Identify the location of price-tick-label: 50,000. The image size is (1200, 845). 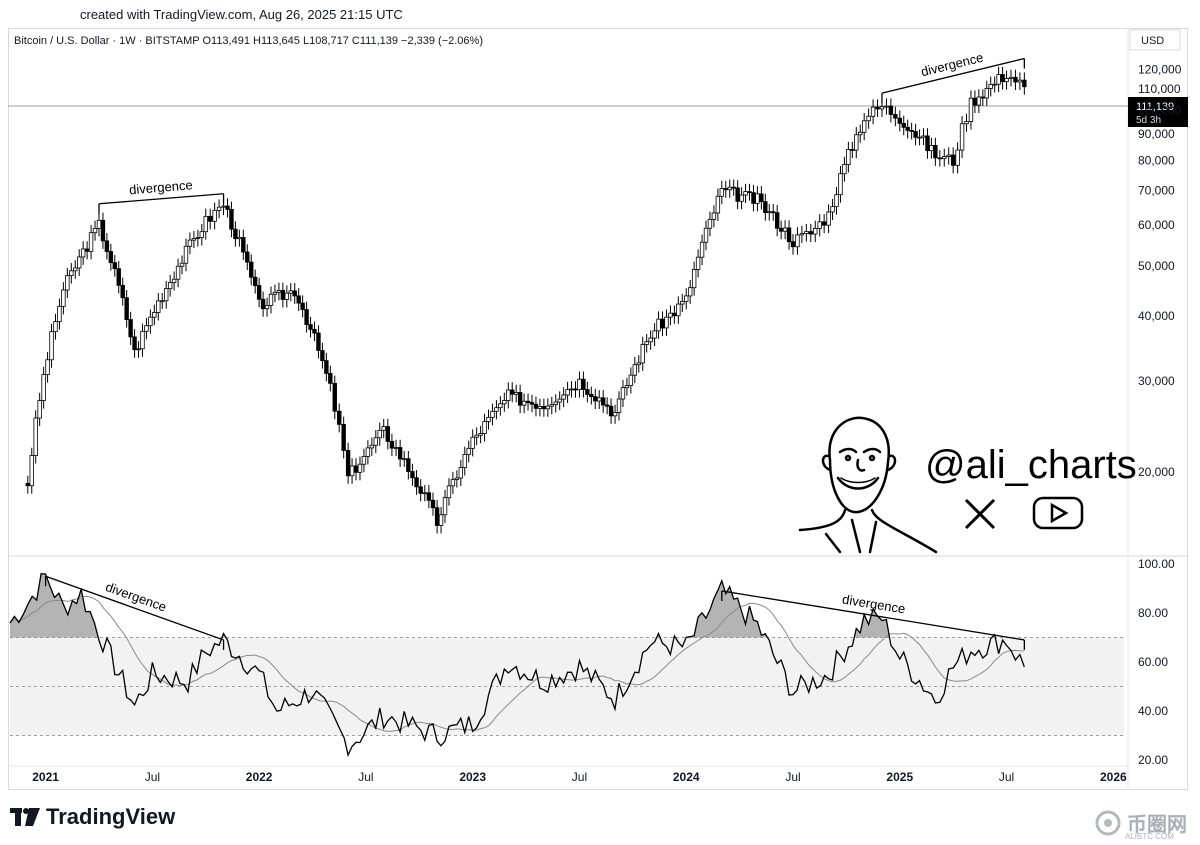
(1156, 266).